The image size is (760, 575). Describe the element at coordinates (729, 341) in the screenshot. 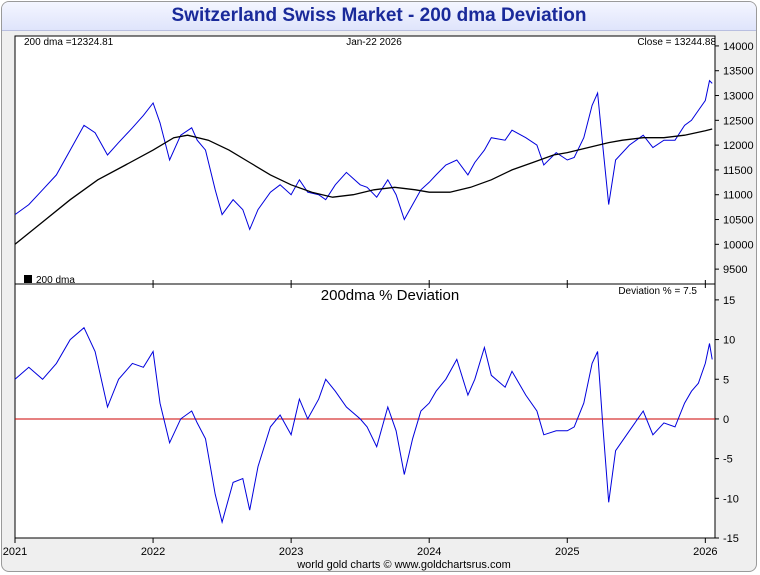

I see `deviation-y-tick-label: 10` at that location.